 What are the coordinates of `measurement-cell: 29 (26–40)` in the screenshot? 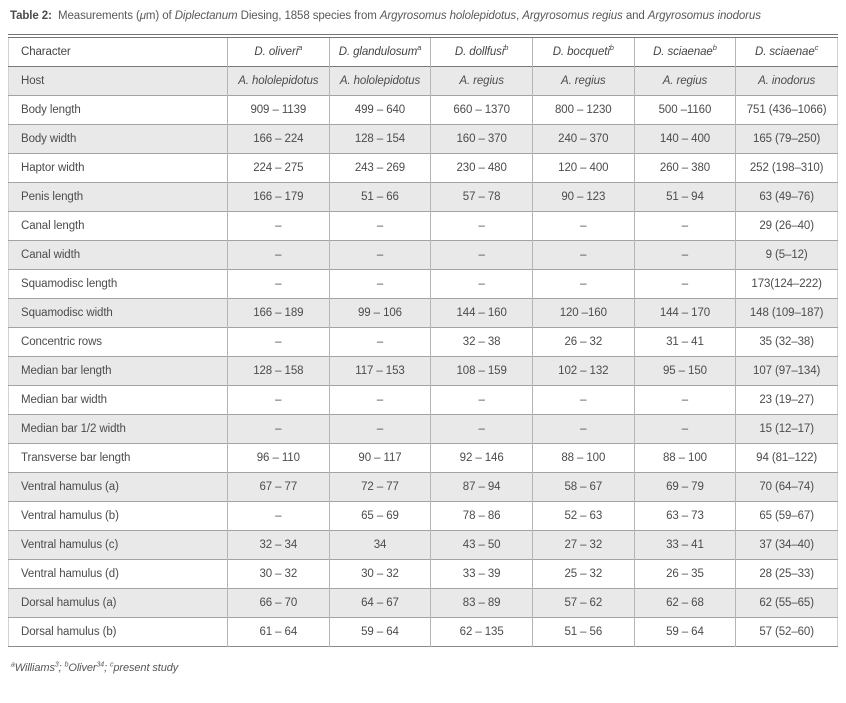 It's located at (786, 226).